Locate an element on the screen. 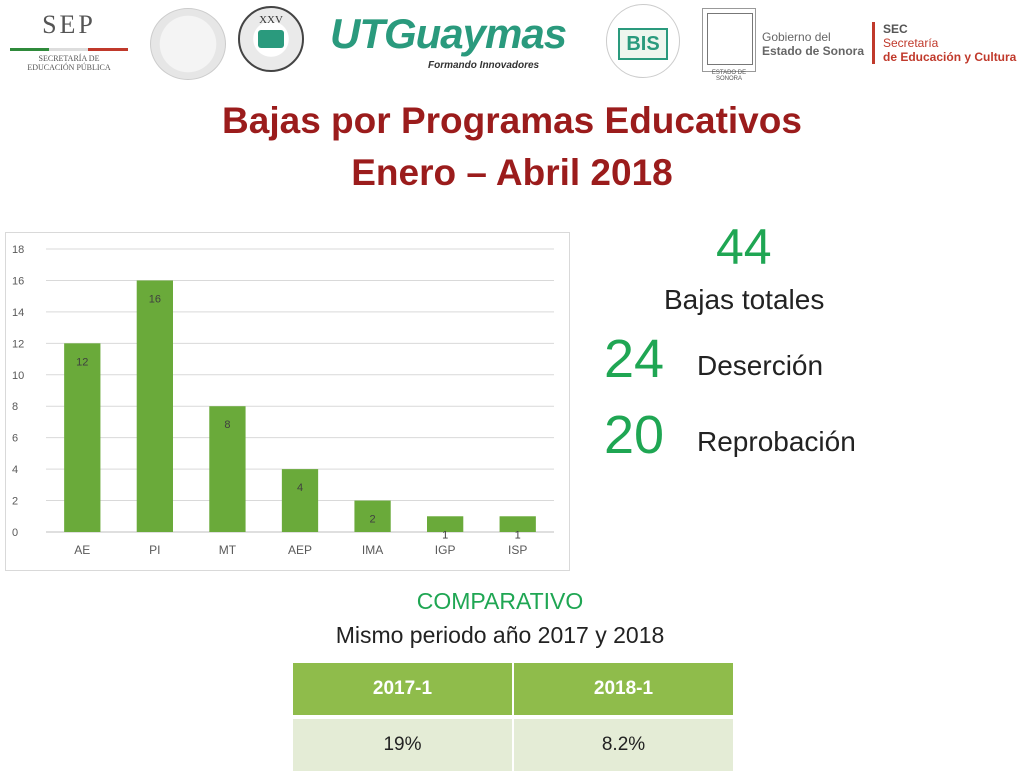  y-tick-label: 12 is located at coordinates (18, 344).